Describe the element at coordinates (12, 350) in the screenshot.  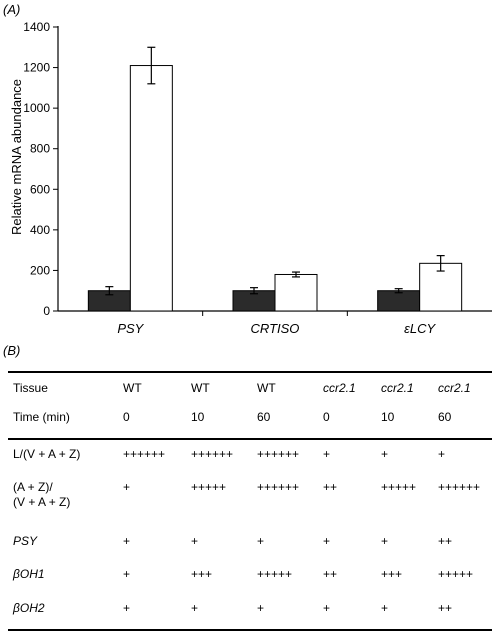
I see `panel-b-label: (B)` at that location.